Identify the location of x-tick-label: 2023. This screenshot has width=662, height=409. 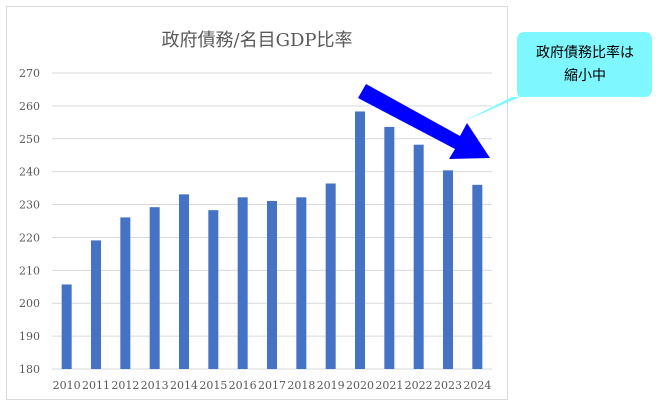
(448, 385).